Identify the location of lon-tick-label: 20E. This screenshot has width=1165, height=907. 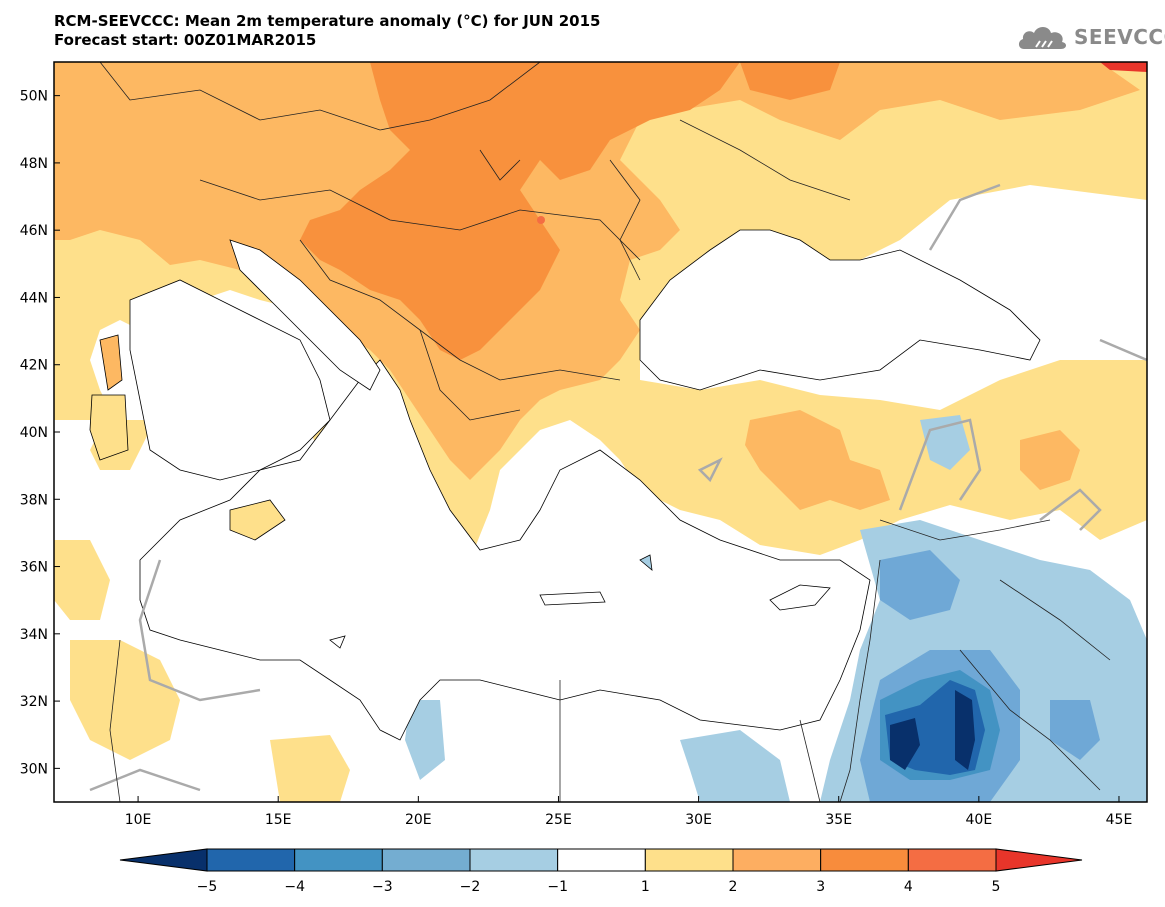
(418, 820).